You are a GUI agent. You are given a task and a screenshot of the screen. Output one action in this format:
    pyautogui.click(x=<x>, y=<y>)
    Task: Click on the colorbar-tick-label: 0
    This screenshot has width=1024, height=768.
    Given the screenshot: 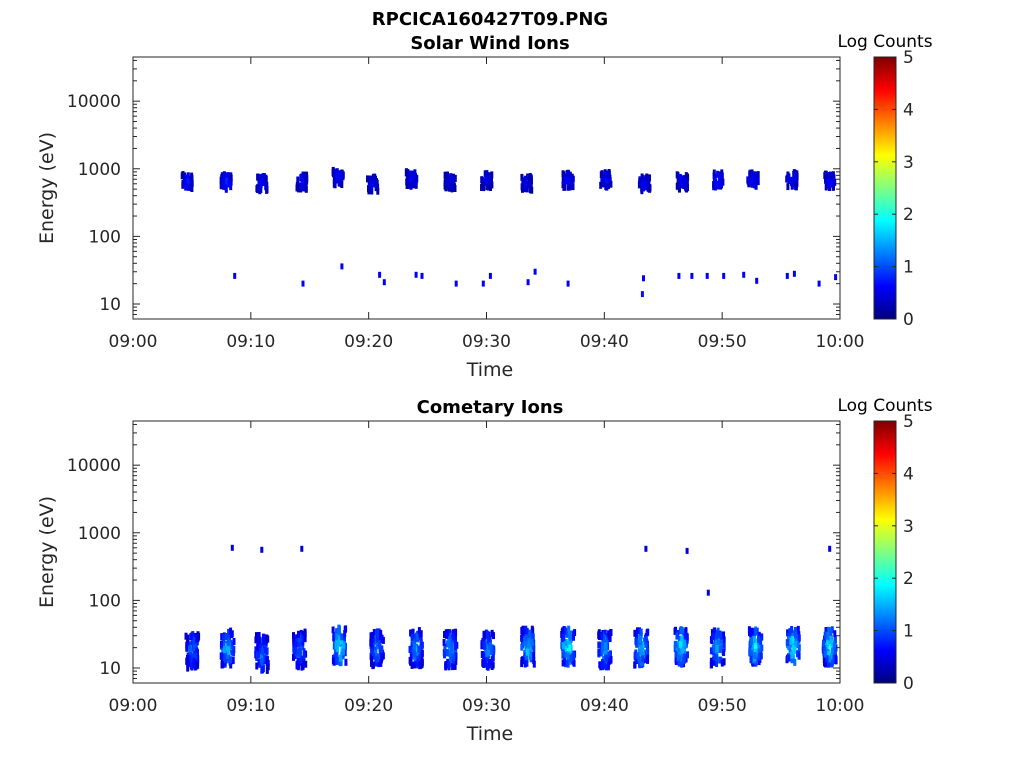 What is the action you would take?
    pyautogui.click(x=908, y=320)
    